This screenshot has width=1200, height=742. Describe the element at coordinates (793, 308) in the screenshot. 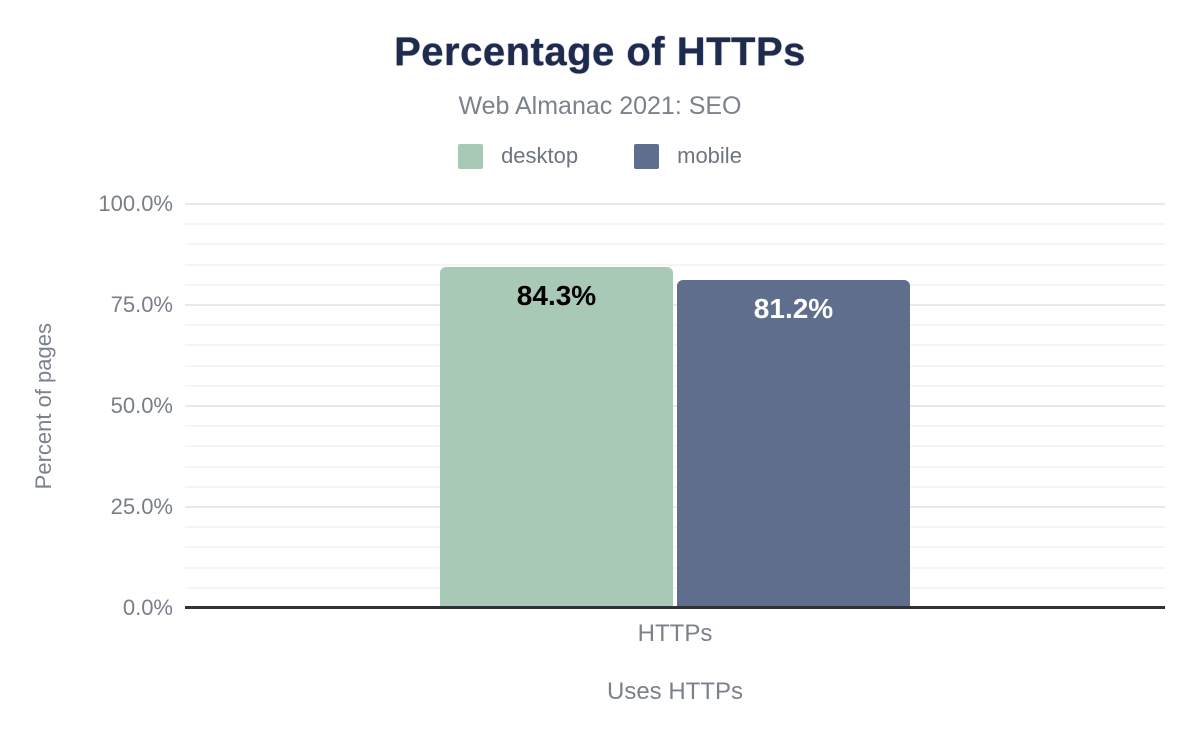

I see `bar-value-mobile: 81.2%` at that location.